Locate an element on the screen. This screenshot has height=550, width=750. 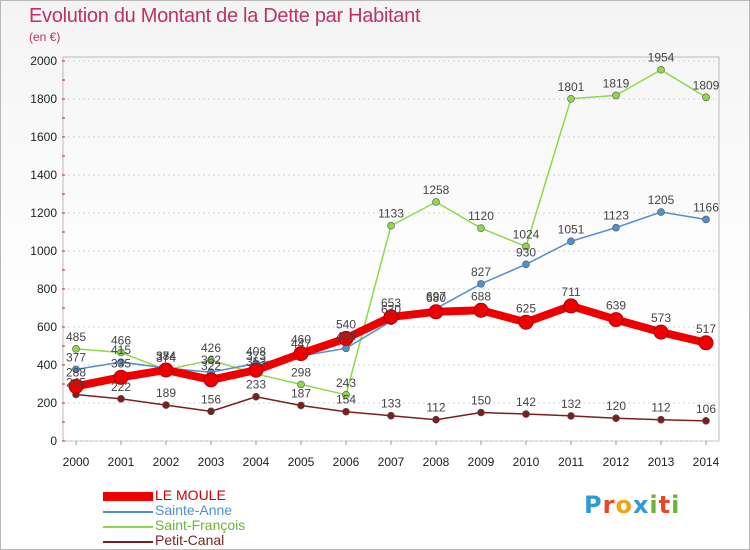
data-label: 1166 is located at coordinates (706, 207).